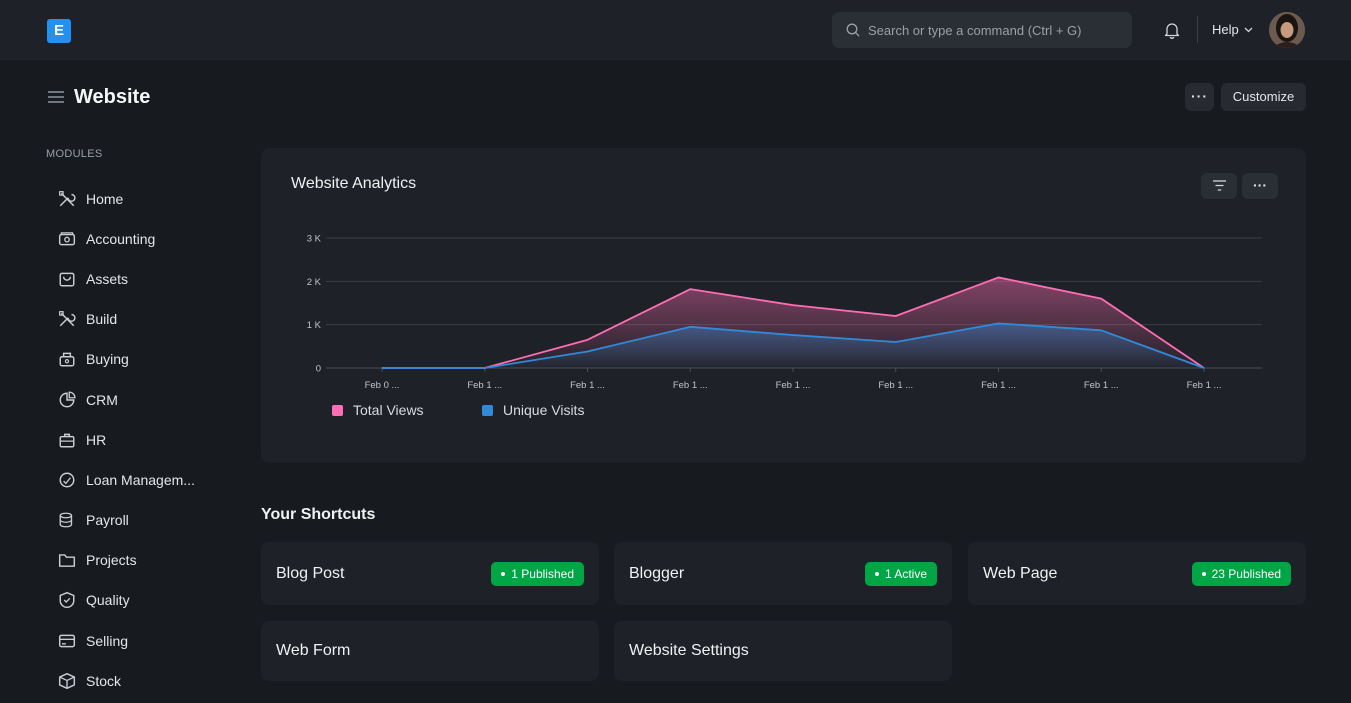 The width and height of the screenshot is (1351, 703). I want to click on coins-icon, so click(66, 520).